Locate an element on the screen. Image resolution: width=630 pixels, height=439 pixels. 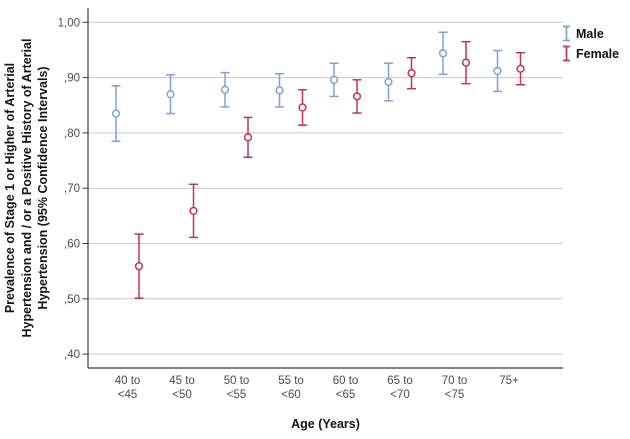
x-tick-label: <75 is located at coordinates (455, 395).